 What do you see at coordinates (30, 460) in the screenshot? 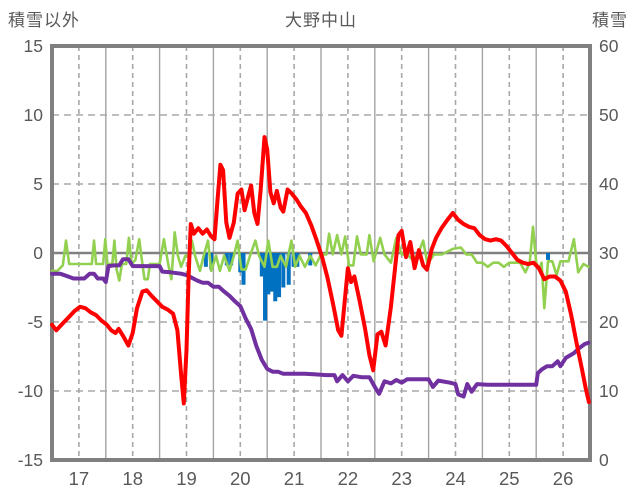
I see `left-axis-tick-label: -15` at bounding box center [30, 460].